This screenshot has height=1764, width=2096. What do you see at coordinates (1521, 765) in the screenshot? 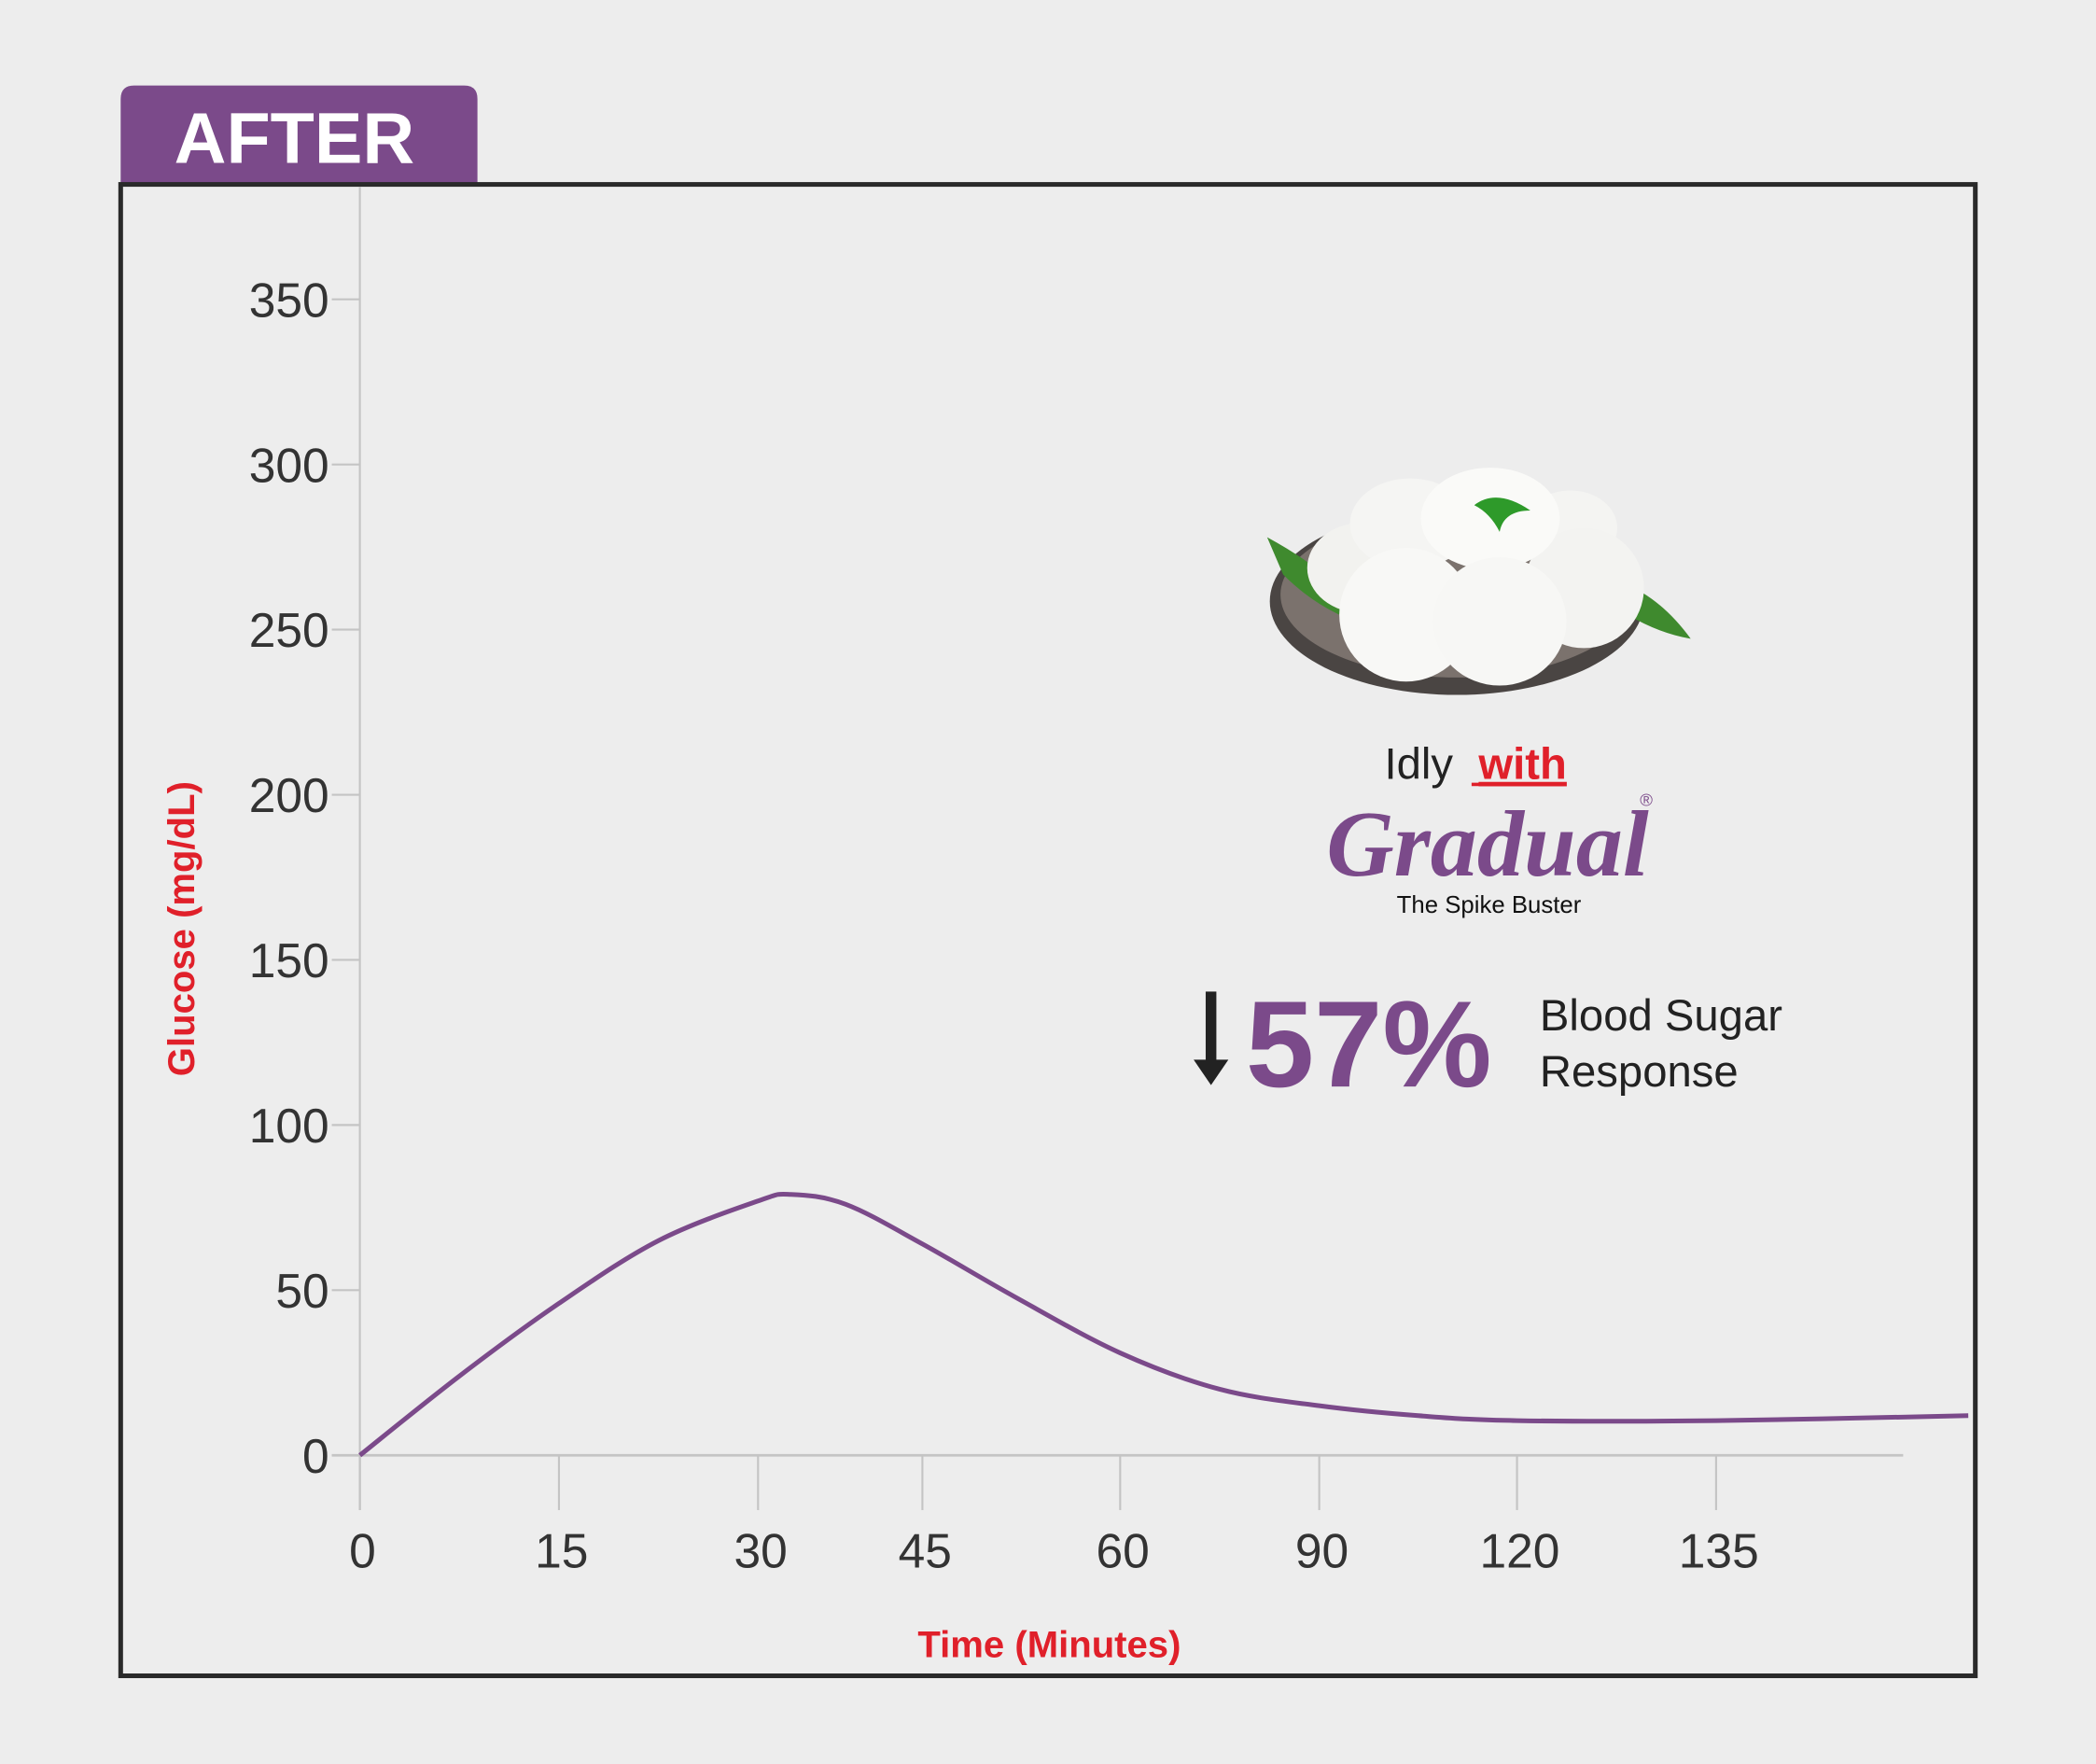
I see `promo-with: with` at bounding box center [1521, 765].